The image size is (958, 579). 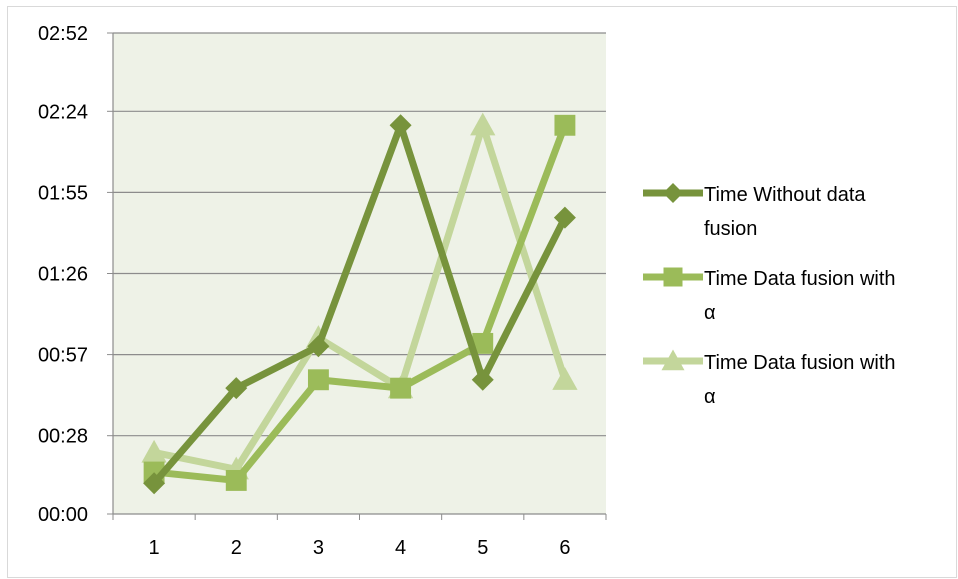 What do you see at coordinates (754, 211) in the screenshot?
I see `legend-item-1: Time Without data fusion` at bounding box center [754, 211].